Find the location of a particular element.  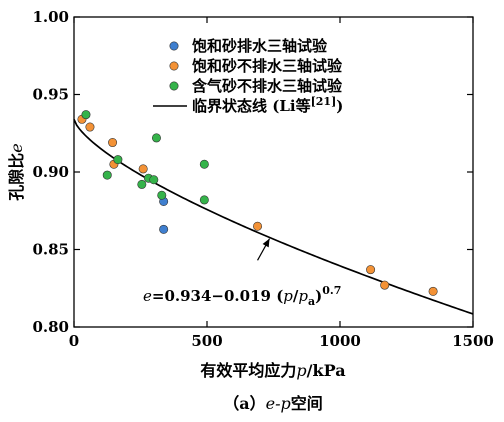

eq-exp: 0.7 is located at coordinates (331, 290).